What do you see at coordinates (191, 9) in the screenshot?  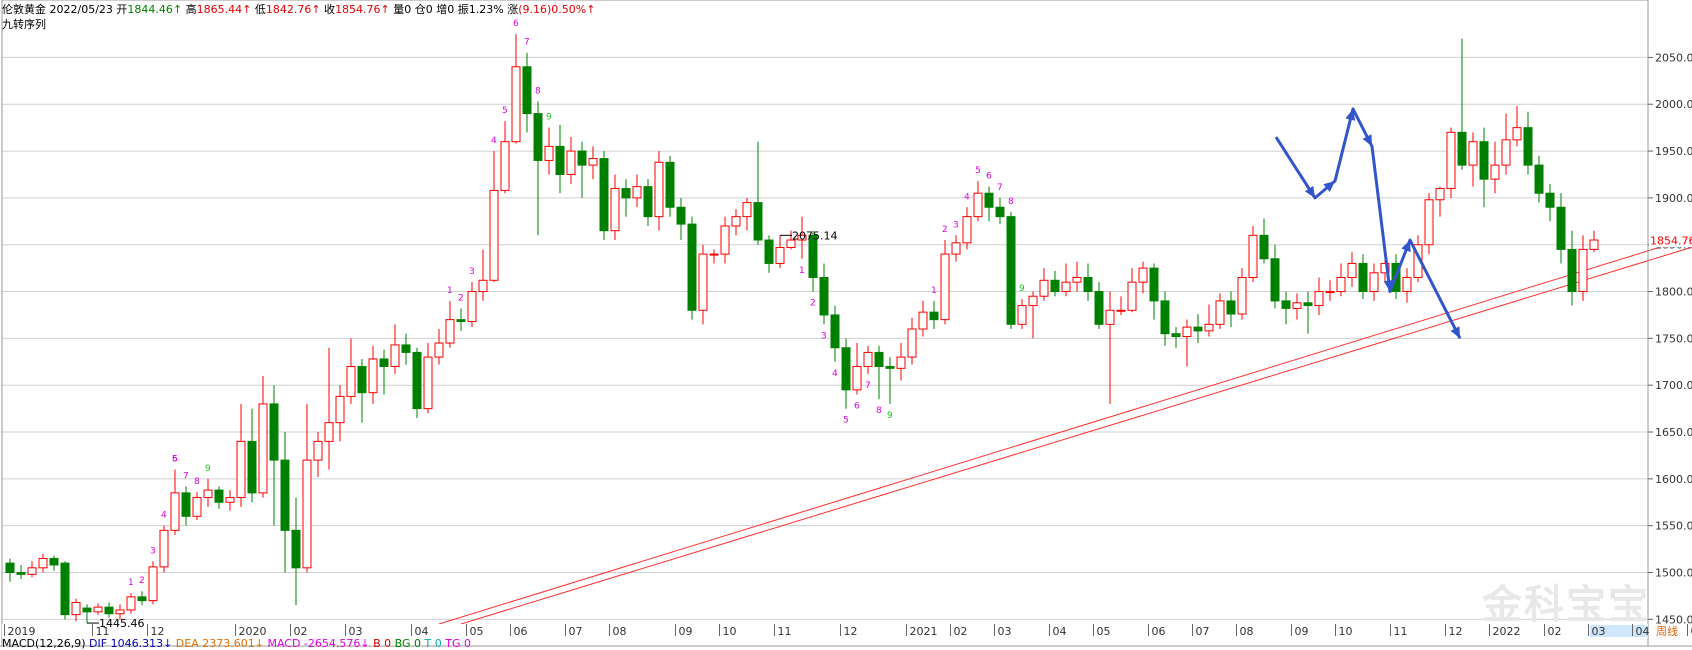 I see `high-label: 高` at bounding box center [191, 9].